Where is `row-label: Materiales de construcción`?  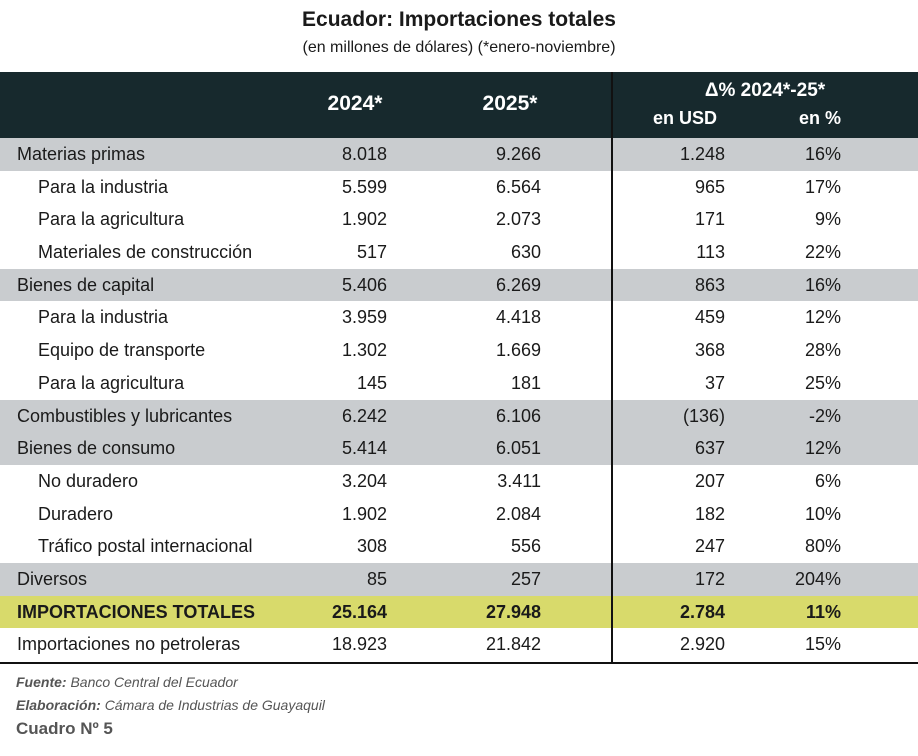 row-label: Materiales de construcción is located at coordinates (145, 252).